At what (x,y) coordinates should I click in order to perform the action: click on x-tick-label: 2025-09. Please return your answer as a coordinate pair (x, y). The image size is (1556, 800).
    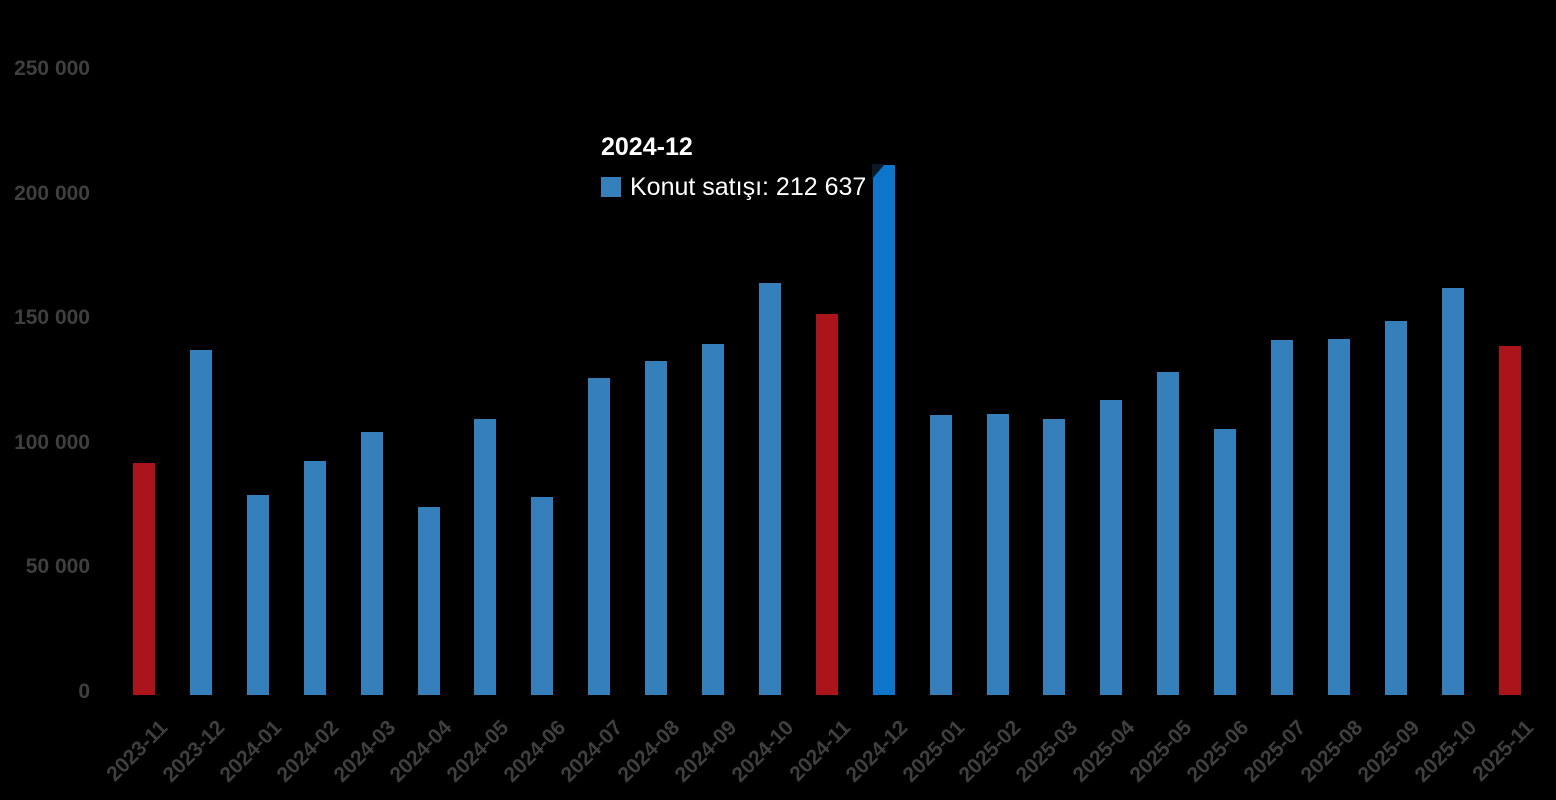
    Looking at the image, I should click on (1389, 751).